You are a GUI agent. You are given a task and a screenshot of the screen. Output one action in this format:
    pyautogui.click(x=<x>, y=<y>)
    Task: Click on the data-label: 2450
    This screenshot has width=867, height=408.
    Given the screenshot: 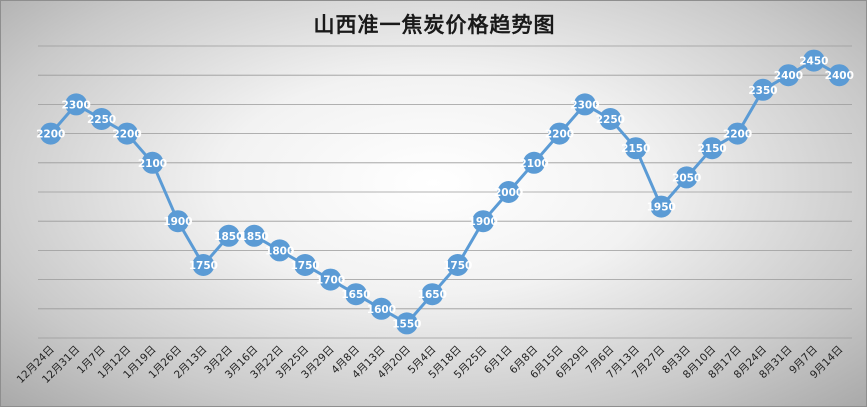 What is the action you would take?
    pyautogui.click(x=813, y=62)
    